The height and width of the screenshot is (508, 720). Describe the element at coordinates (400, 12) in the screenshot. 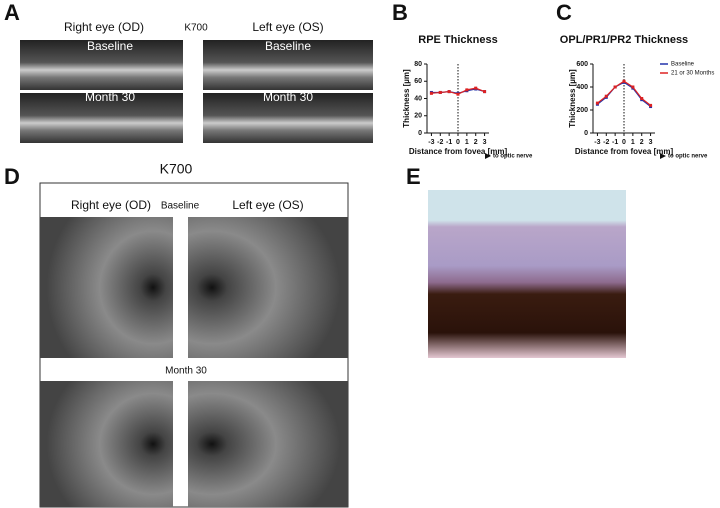

I see `panel-label: B` at that location.